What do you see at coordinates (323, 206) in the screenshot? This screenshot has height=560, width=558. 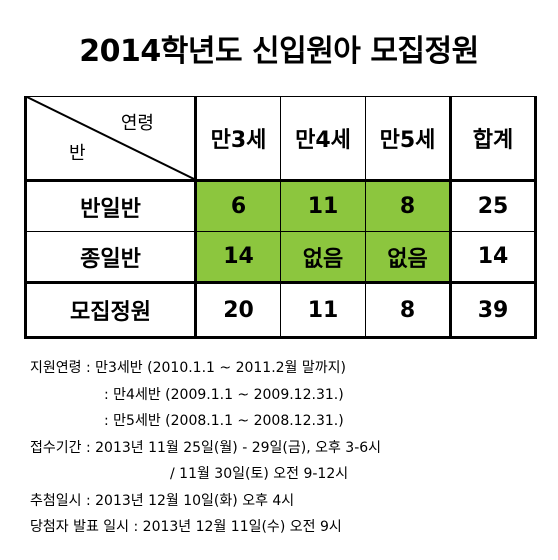 I see `cell-half-day-age4: 11` at bounding box center [323, 206].